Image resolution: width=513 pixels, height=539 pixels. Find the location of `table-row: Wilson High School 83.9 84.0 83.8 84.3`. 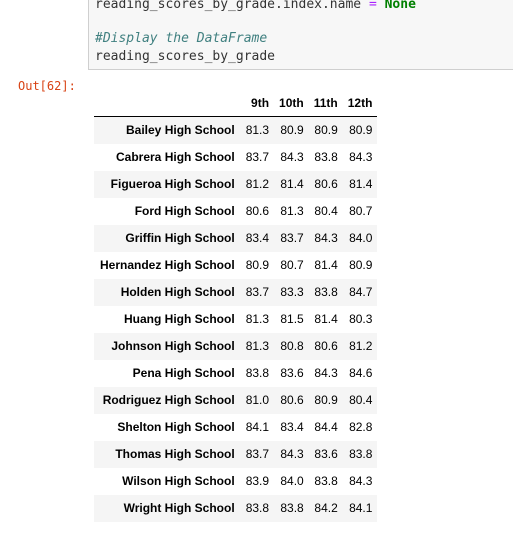

table-row: Wilson High School 83.9 84.0 83.8 84.3 is located at coordinates (235, 481).